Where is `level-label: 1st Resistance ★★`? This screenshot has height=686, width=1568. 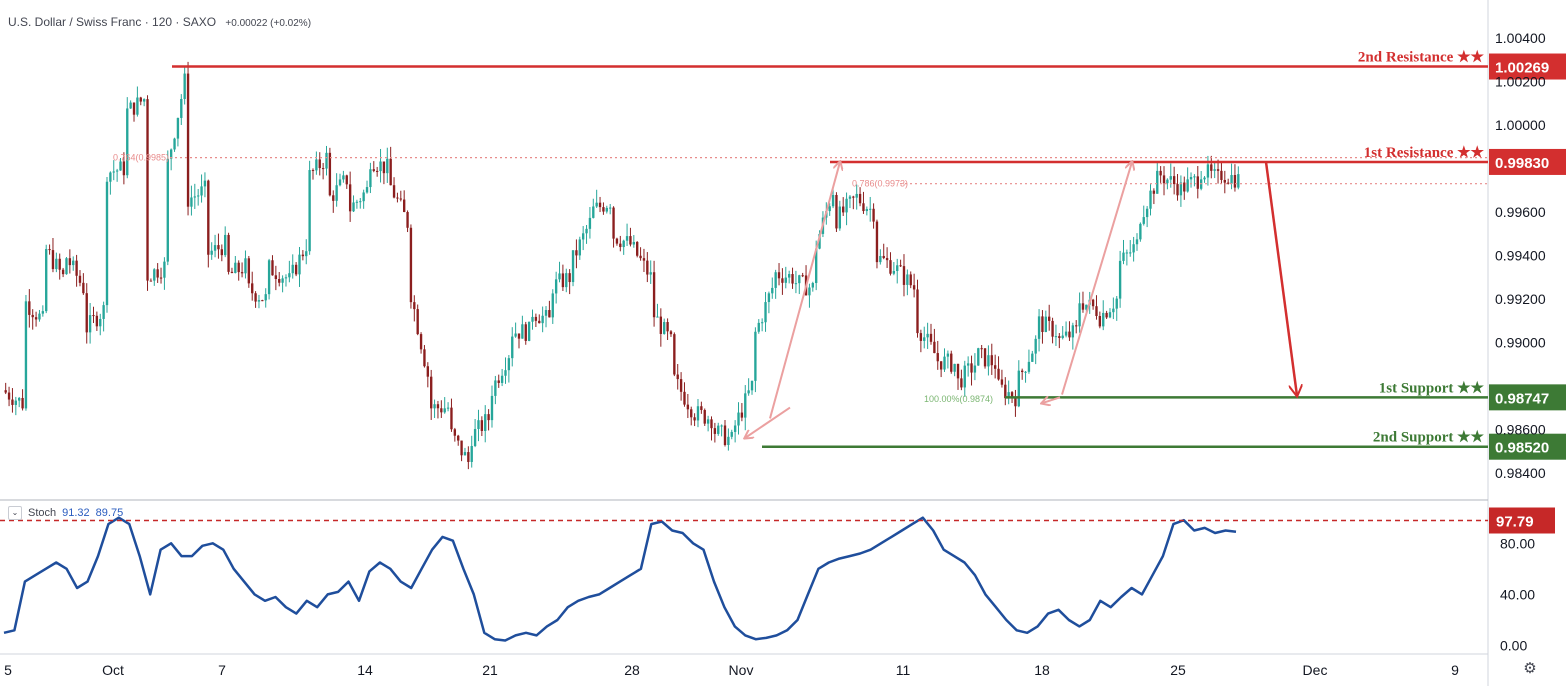
level-label: 1st Resistance ★★ is located at coordinates (1424, 153).